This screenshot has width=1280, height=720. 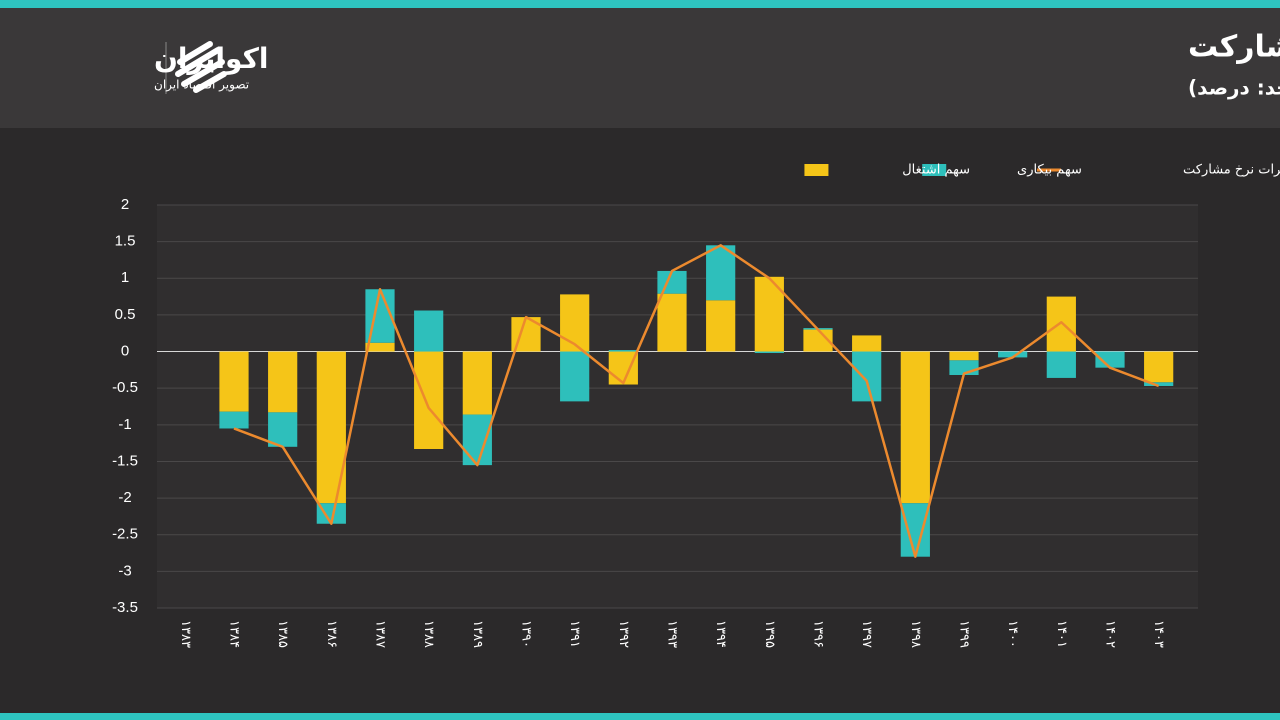 What do you see at coordinates (125, 534) in the screenshot?
I see `y-tick-label: -2.5` at bounding box center [125, 534].